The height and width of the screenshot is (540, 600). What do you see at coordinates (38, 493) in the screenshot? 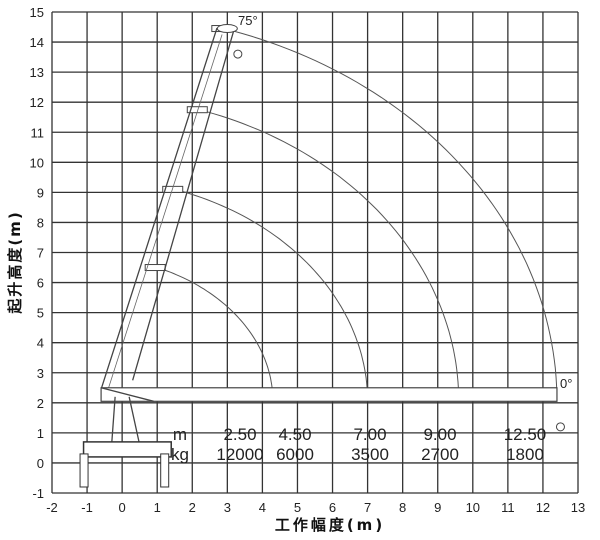
I see `y-tick-label: -1` at bounding box center [38, 493].